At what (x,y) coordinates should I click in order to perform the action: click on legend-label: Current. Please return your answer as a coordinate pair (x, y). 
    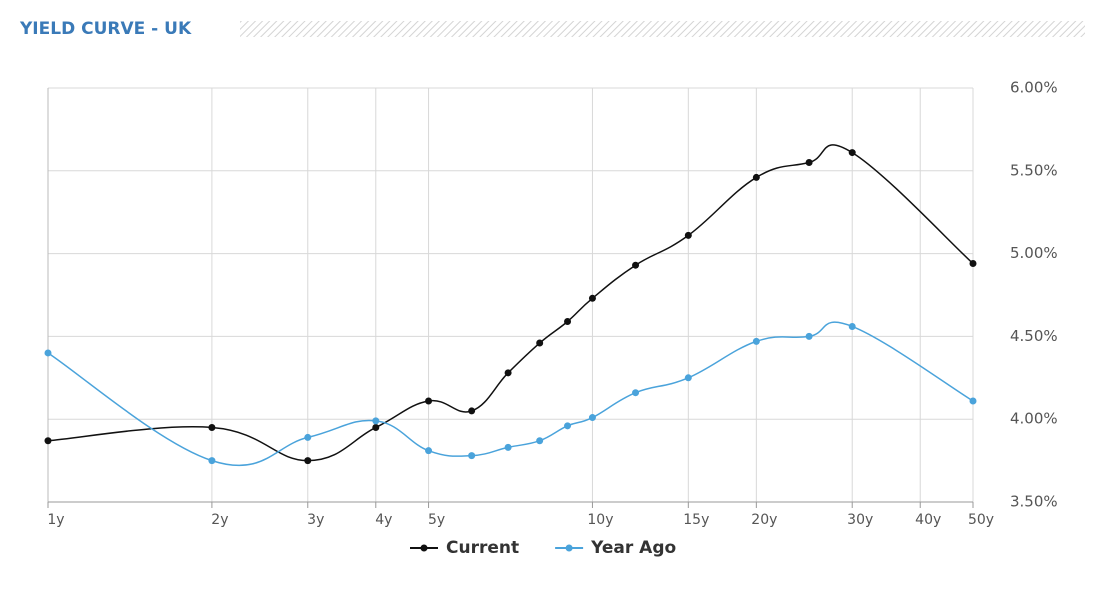
    Looking at the image, I should click on (482, 548).